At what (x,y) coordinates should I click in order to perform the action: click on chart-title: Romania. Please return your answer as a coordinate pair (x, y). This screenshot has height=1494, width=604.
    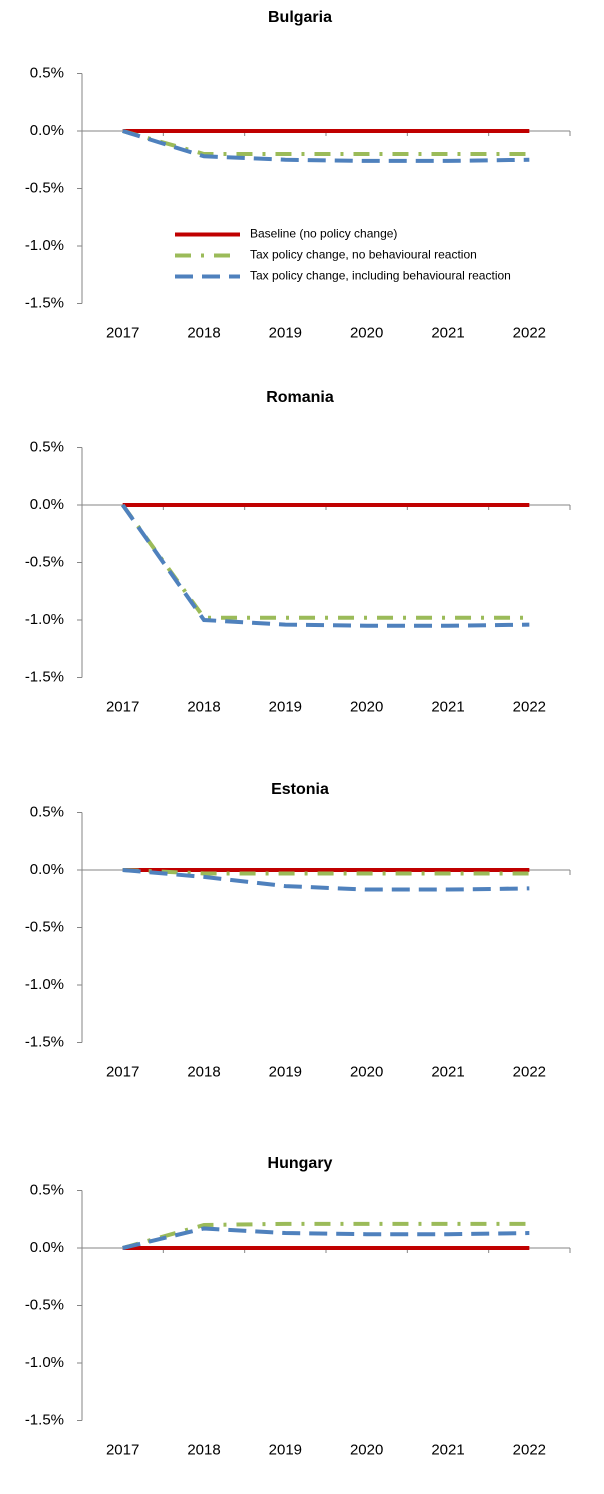
    Looking at the image, I should click on (300, 397).